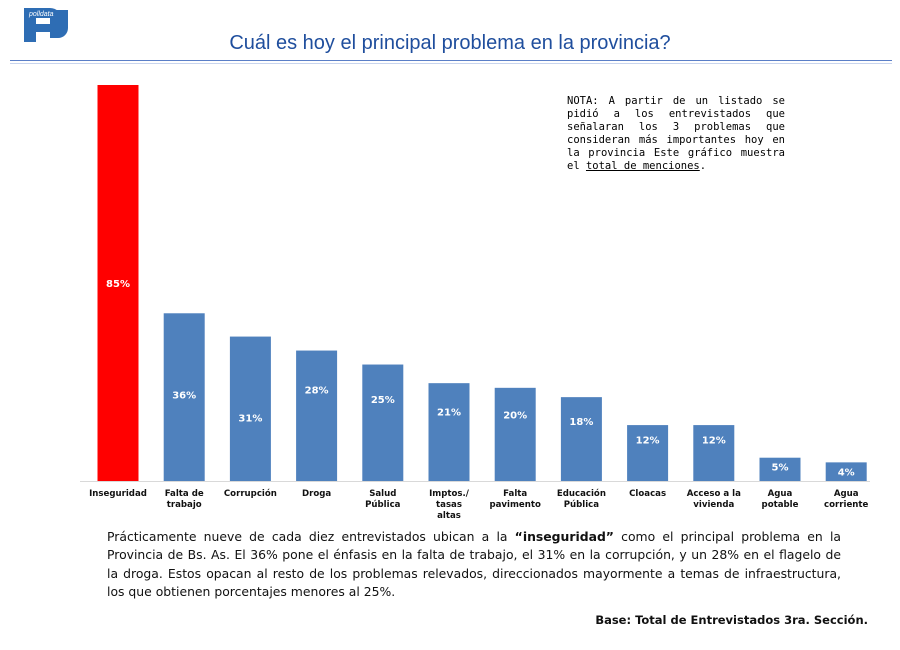 This screenshot has width=900, height=650. Describe the element at coordinates (564, 536) in the screenshot. I see `summary-highlight: “inseguridad”` at that location.